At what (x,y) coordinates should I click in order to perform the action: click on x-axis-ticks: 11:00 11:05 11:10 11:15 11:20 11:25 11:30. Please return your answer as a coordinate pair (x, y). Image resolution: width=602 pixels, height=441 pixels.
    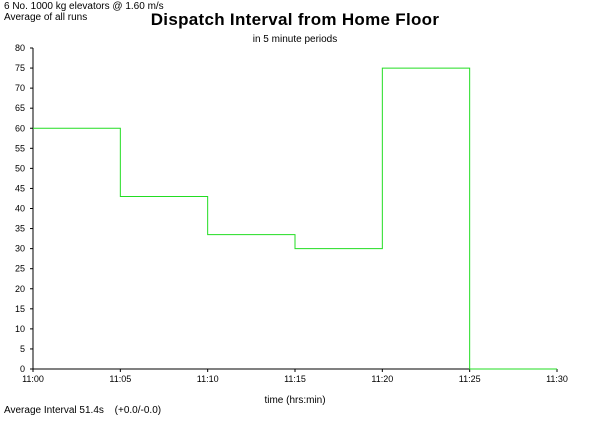
    Looking at the image, I should click on (295, 376).